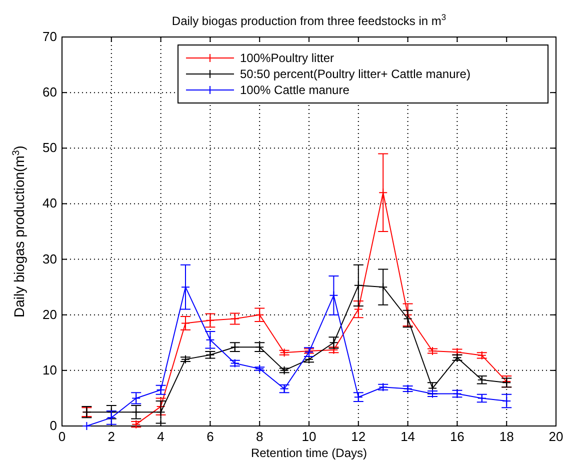 This screenshot has height=464, width=570. What do you see at coordinates (210, 436) in the screenshot?
I see `x-tick-label: 6` at bounding box center [210, 436].